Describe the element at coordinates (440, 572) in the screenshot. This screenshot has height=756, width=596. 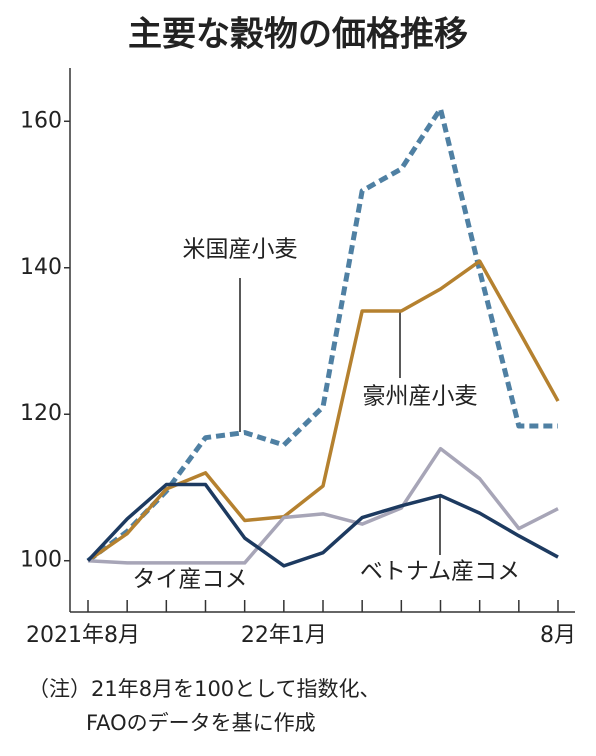
I see `series-label: ベトナム産コメ` at that location.